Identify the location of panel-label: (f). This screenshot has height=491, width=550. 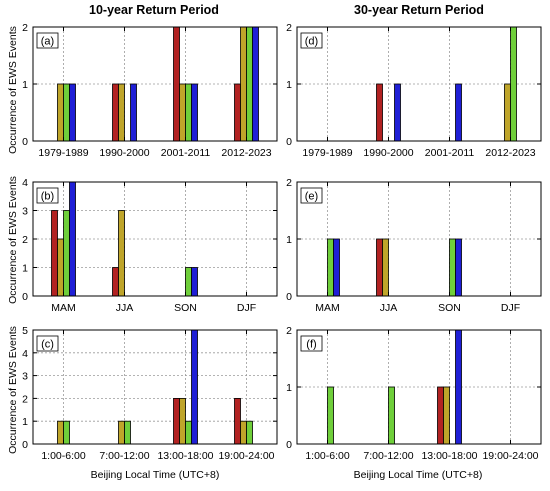
(311, 345).